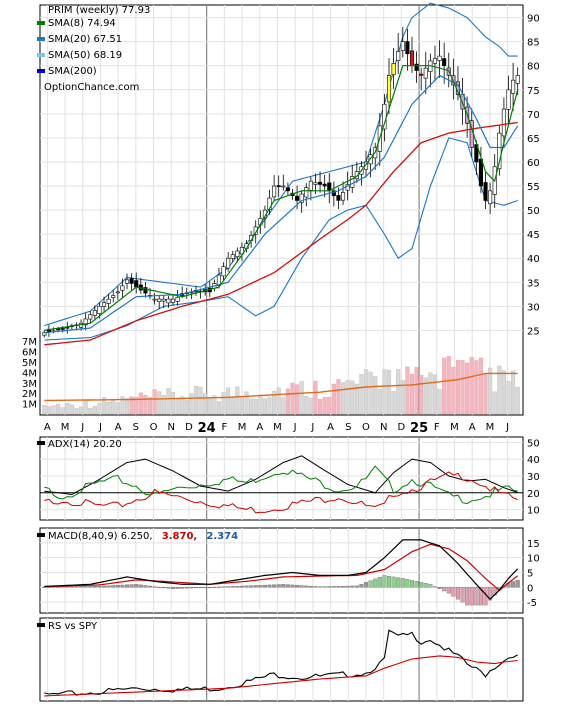 The height and width of the screenshot is (706, 566). Describe the element at coordinates (533, 559) in the screenshot. I see `macd-tick-label: 10` at that location.